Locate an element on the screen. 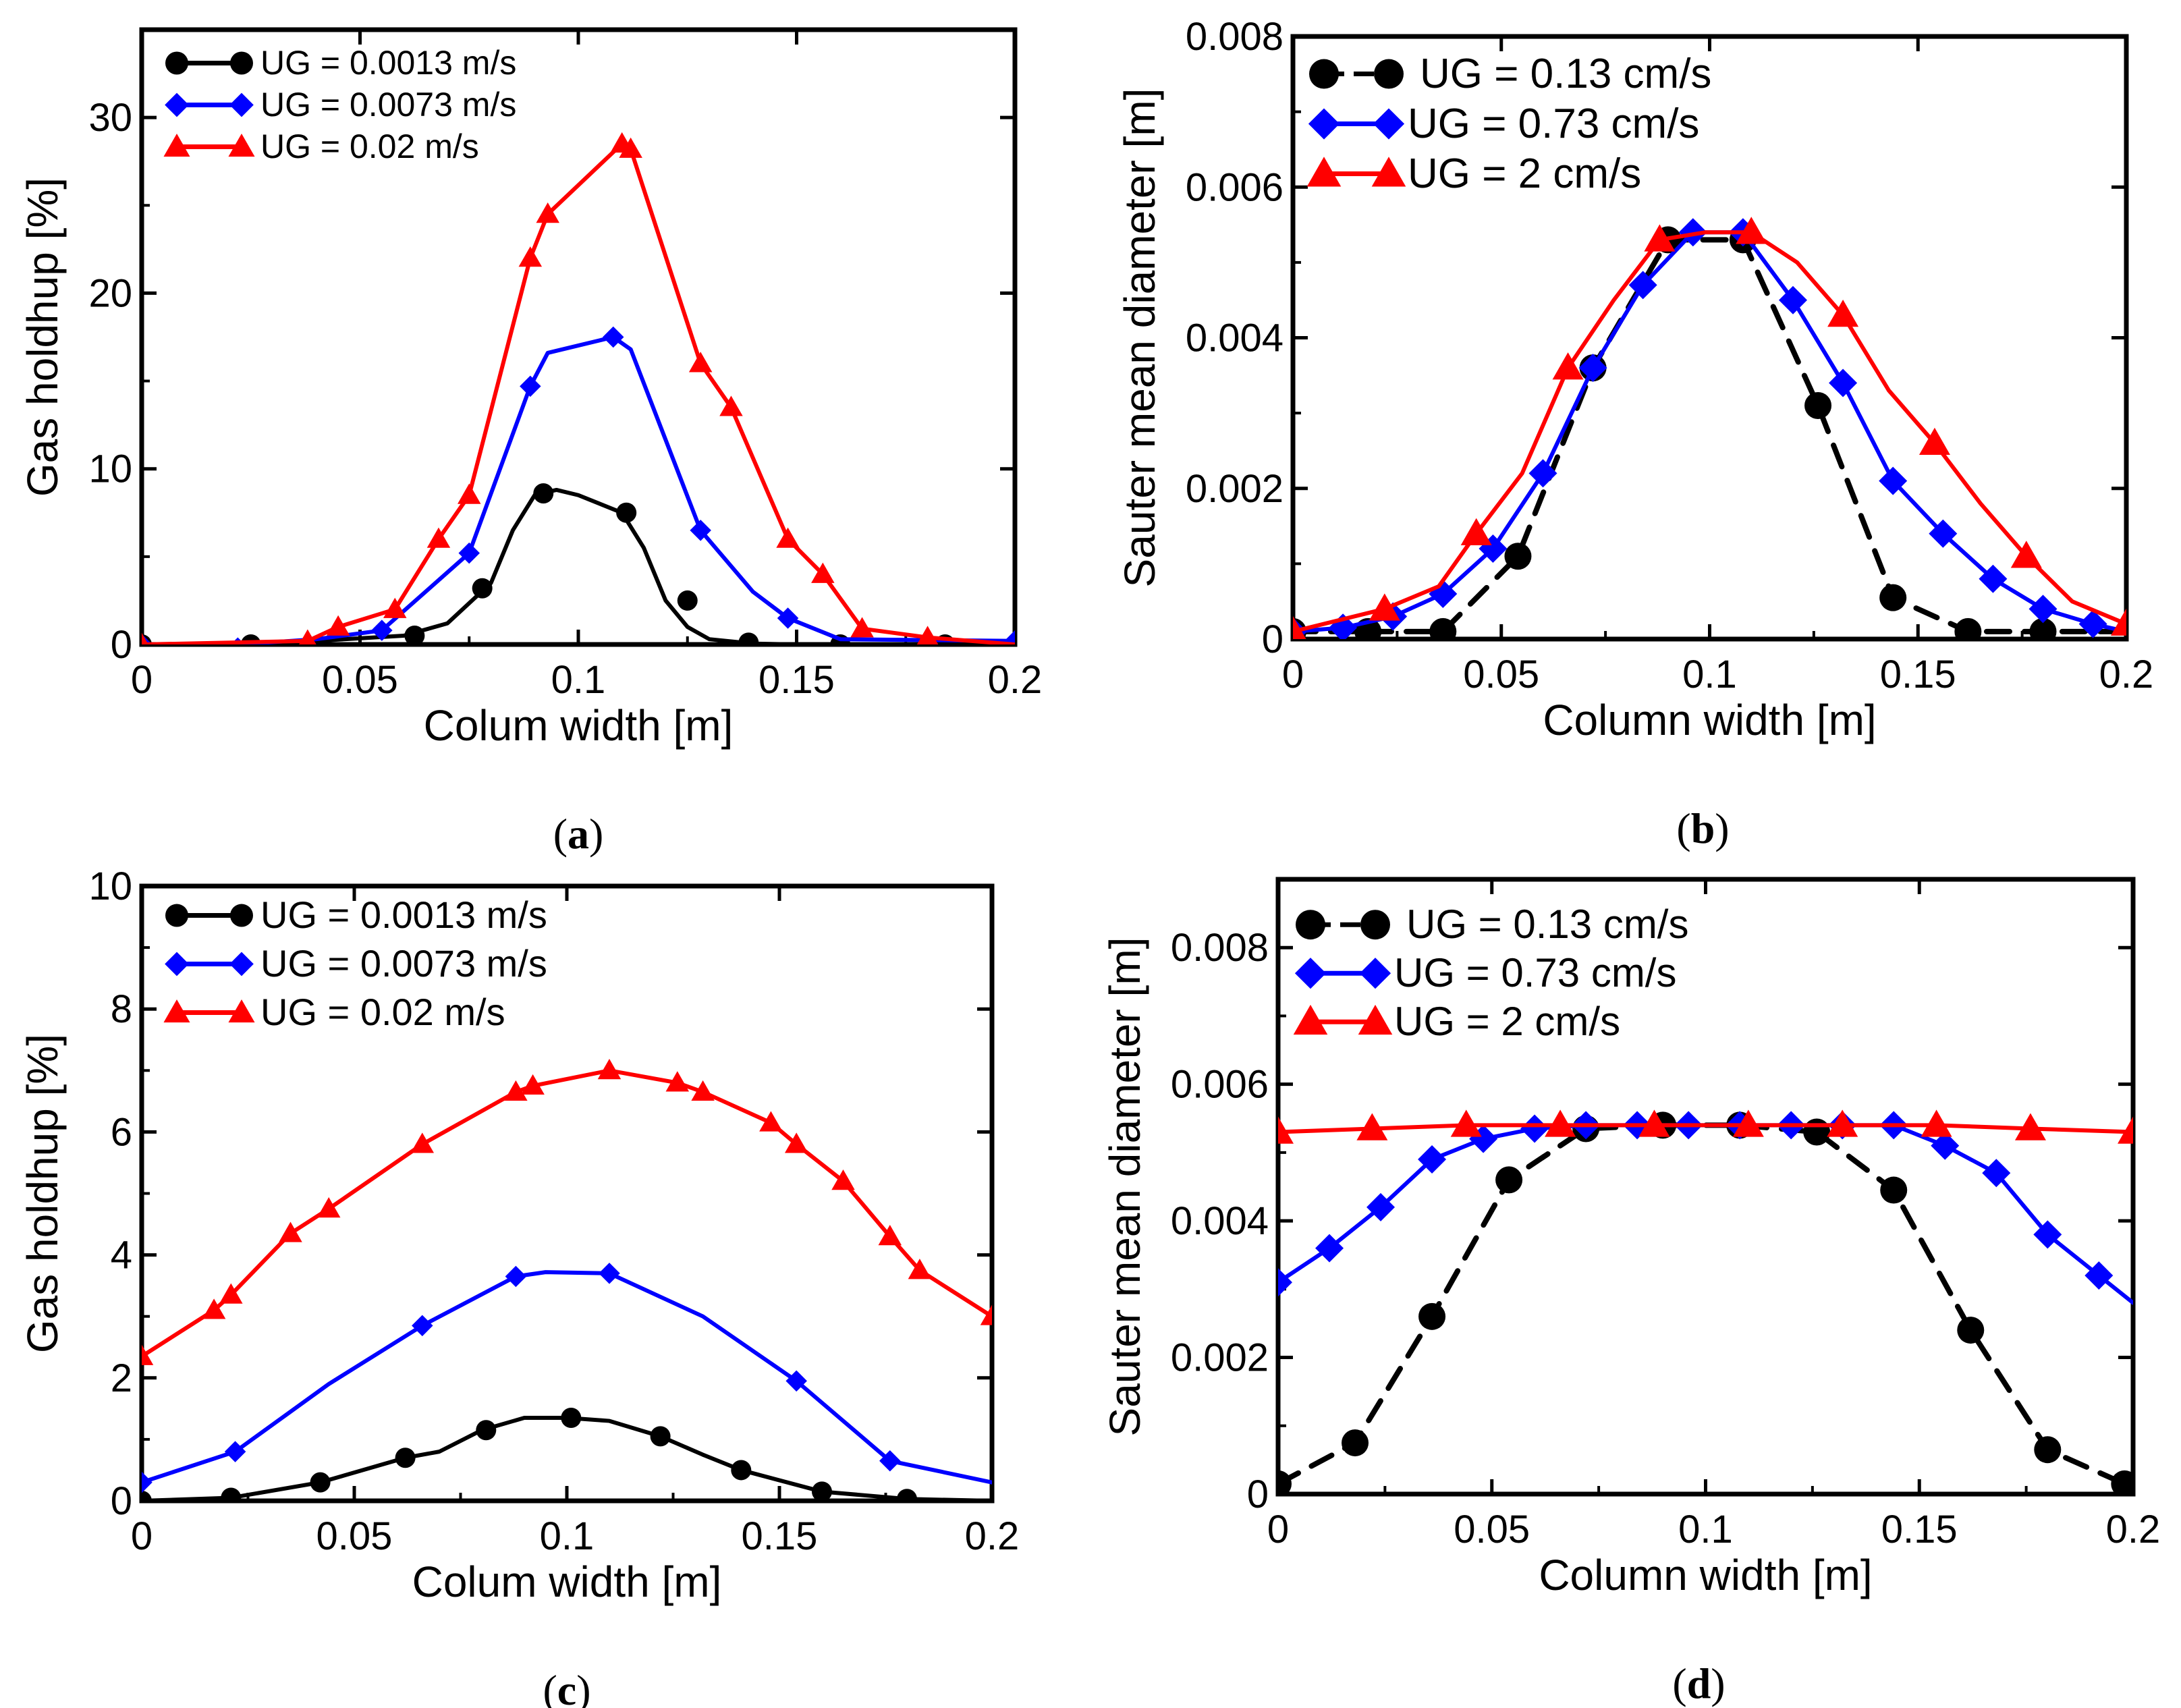 The height and width of the screenshot is (1708, 2181). y-tick-label: 0.006 is located at coordinates (1220, 1085).